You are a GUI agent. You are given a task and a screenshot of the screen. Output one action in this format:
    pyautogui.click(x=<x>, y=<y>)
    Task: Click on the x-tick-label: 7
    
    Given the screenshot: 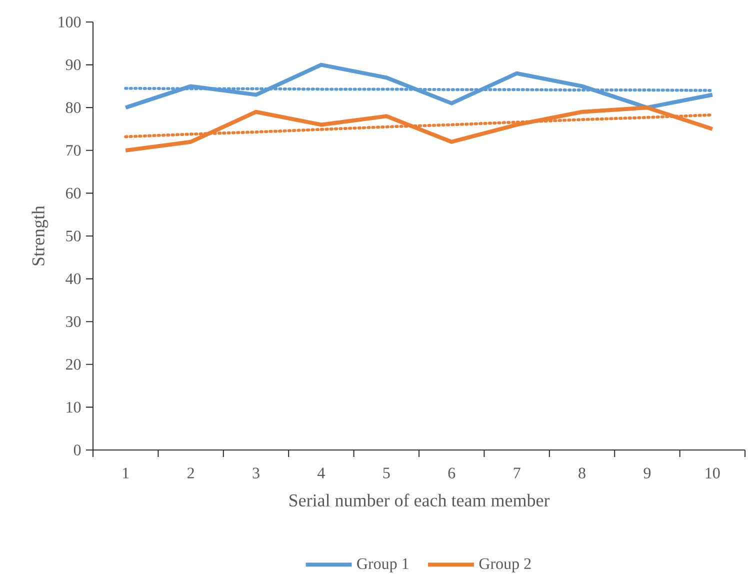 What is the action you would take?
    pyautogui.click(x=517, y=473)
    